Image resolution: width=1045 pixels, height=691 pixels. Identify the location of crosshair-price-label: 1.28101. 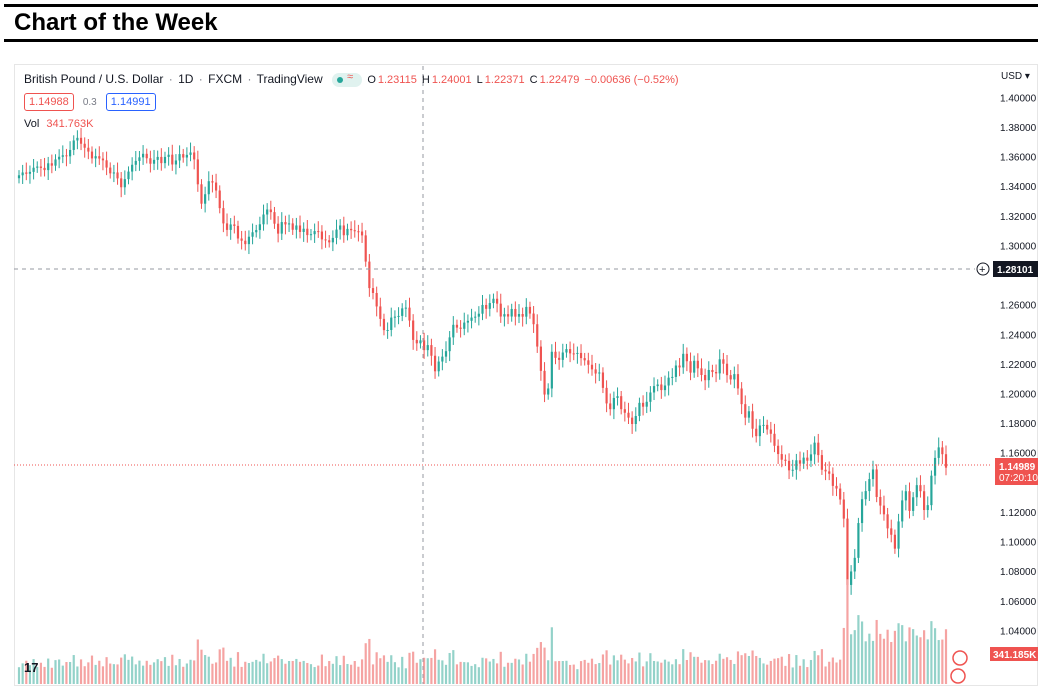
(1015, 270).